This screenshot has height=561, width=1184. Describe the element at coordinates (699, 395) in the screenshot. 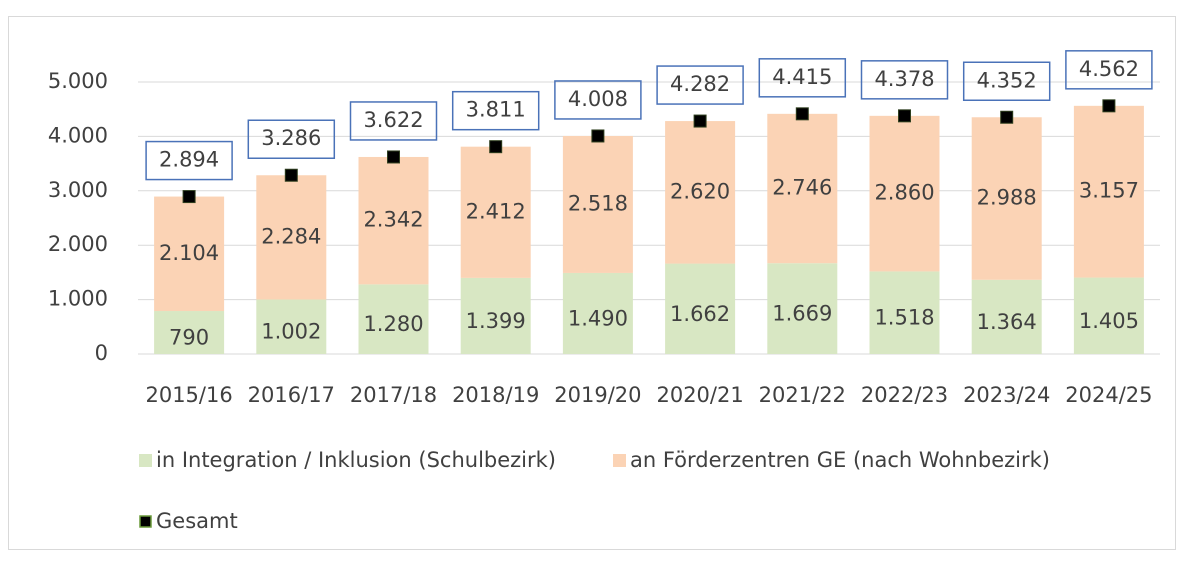

I see `x-tick-label: 2020/21` at that location.